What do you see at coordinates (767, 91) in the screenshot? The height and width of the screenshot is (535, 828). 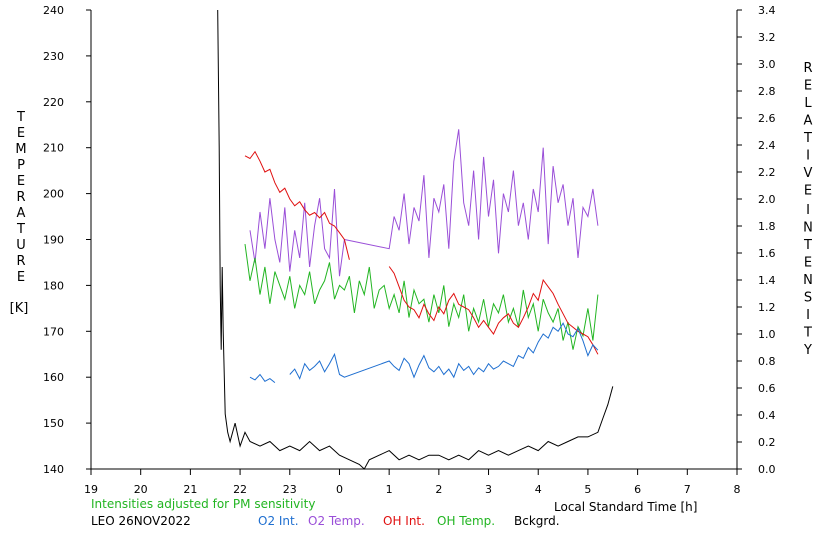 I see `right-tick-label: 2.8` at bounding box center [767, 91].